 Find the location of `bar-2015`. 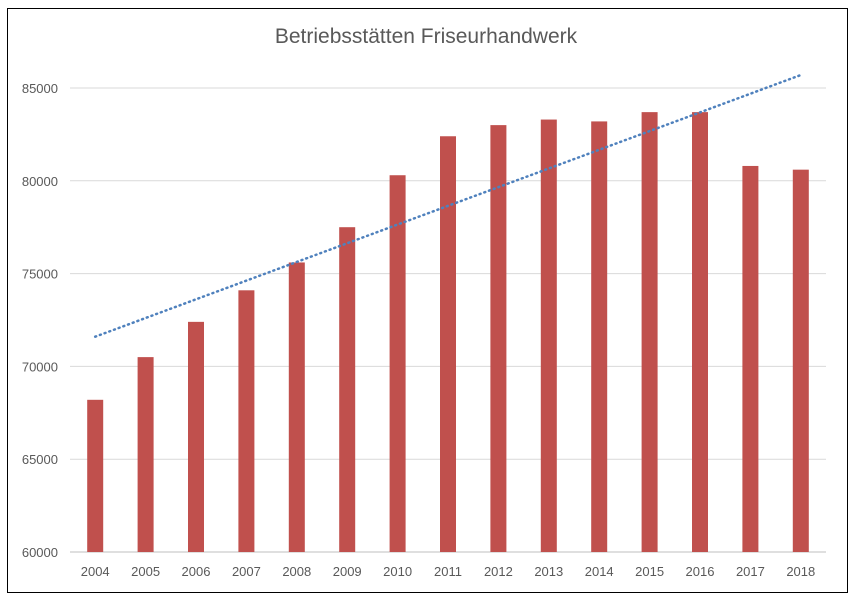

bar-2015 is located at coordinates (649, 332).